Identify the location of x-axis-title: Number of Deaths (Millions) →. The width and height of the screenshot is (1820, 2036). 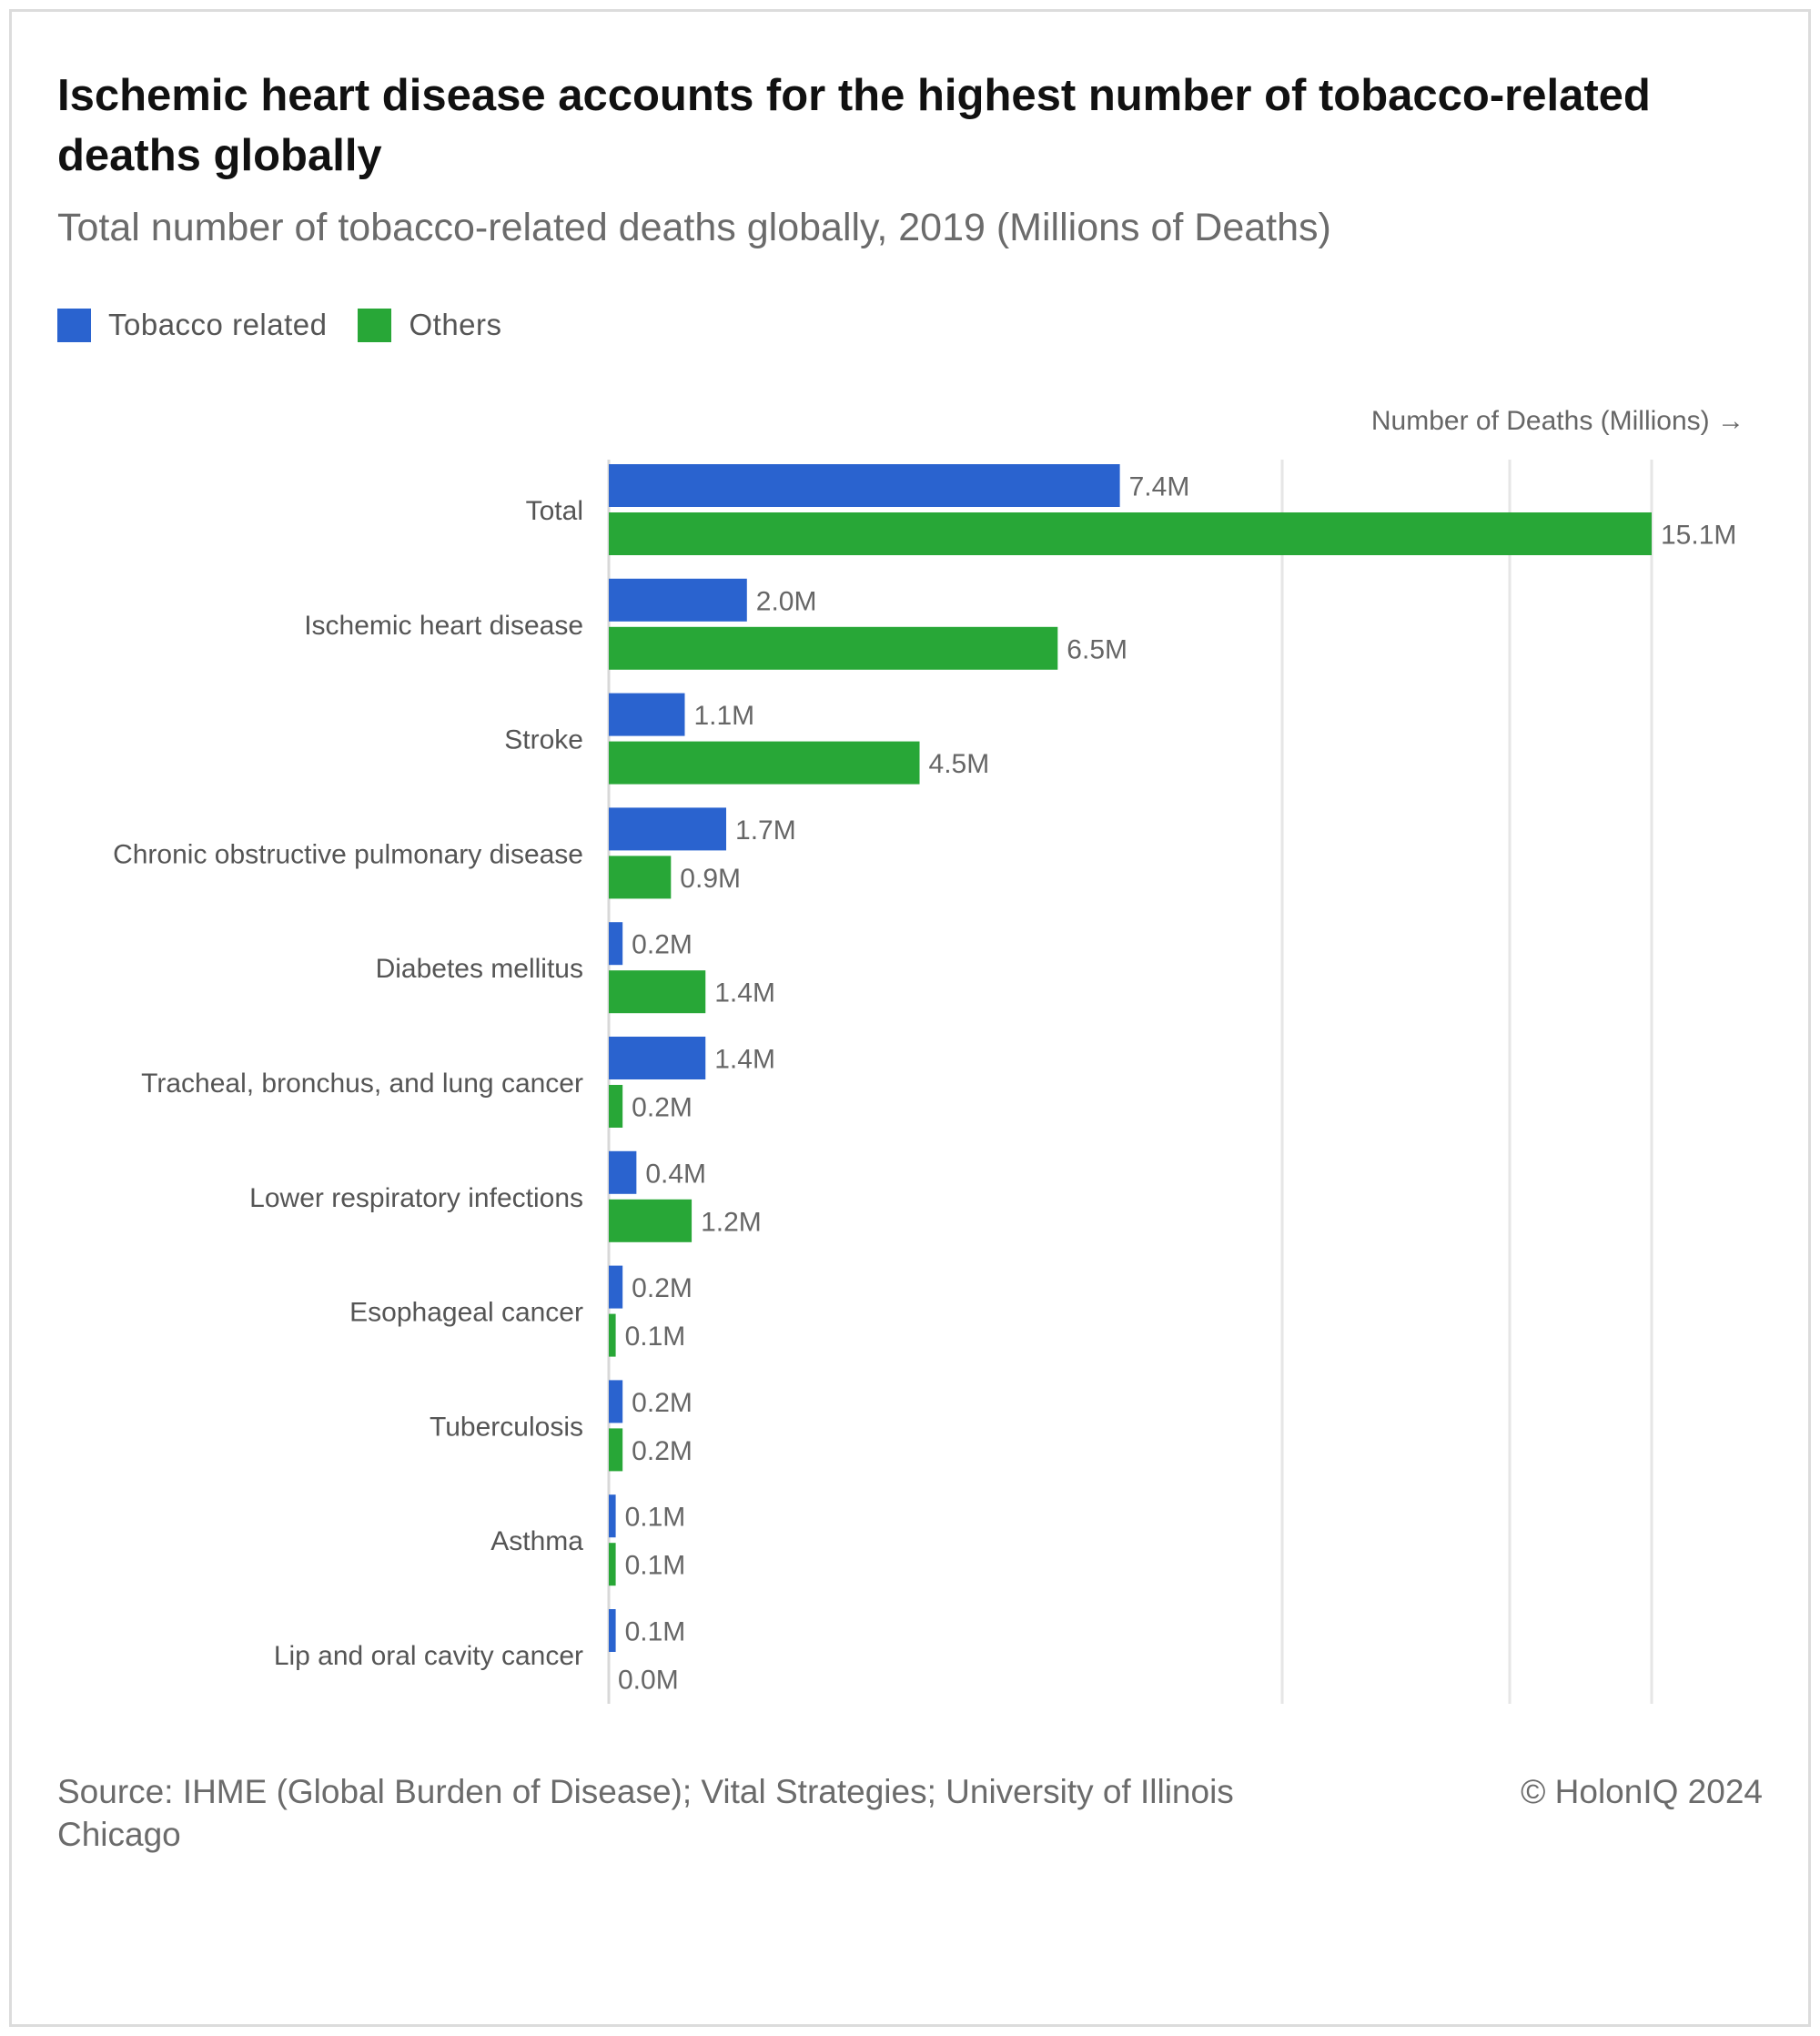
(1558, 421).